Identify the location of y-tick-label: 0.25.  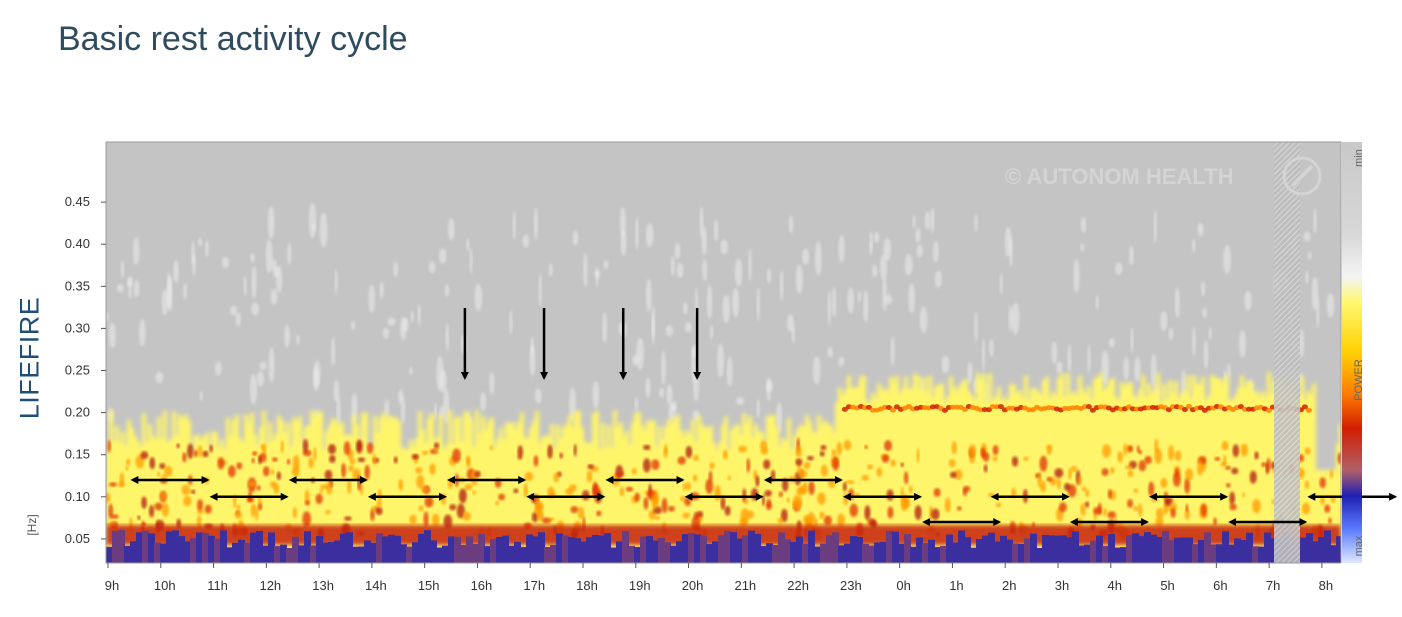
(77, 370).